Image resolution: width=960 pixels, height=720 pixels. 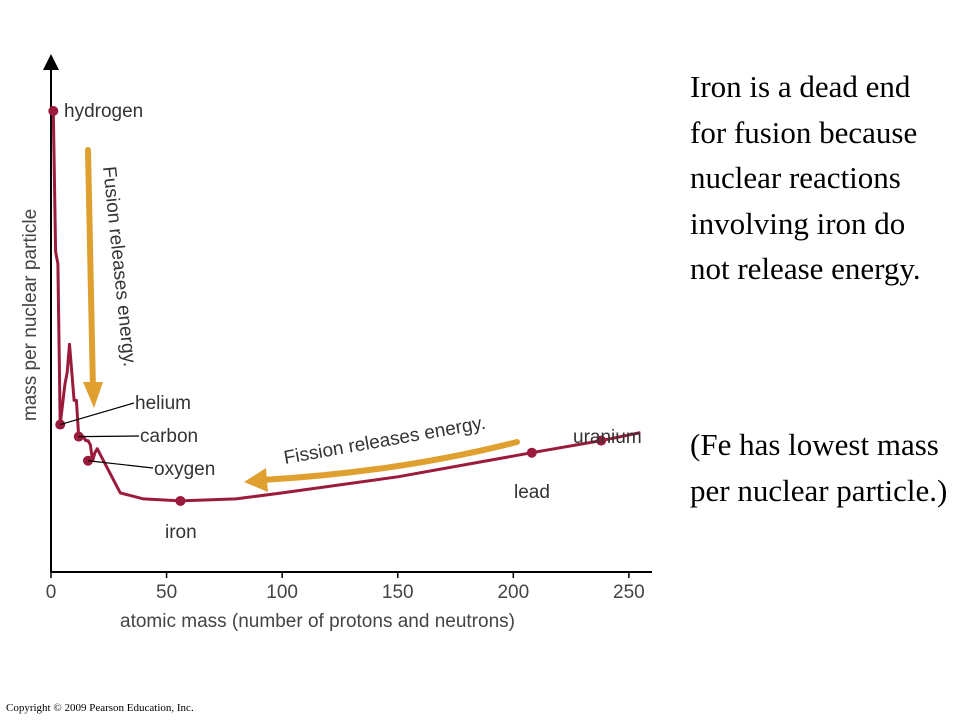 I want to click on fusion-arrow-head, so click(x=93, y=395).